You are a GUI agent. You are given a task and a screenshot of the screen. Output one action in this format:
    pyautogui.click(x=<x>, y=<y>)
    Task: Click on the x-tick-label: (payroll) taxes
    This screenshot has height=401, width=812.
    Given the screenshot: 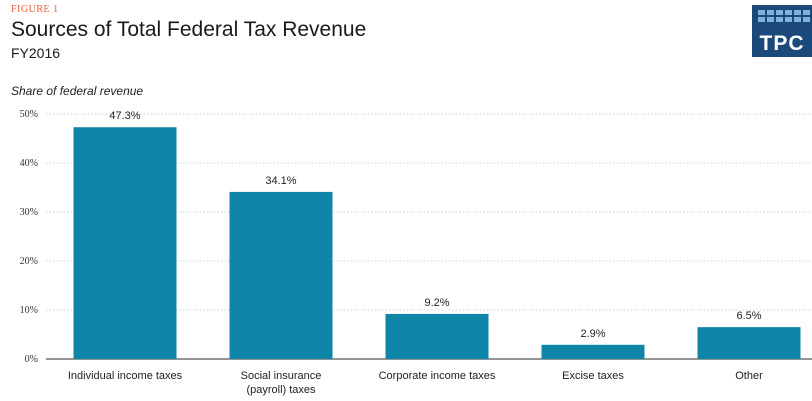 What is the action you would take?
    pyautogui.click(x=281, y=390)
    